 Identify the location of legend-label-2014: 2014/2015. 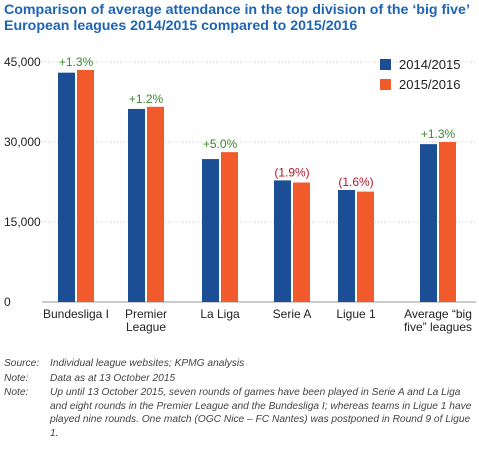
(430, 64).